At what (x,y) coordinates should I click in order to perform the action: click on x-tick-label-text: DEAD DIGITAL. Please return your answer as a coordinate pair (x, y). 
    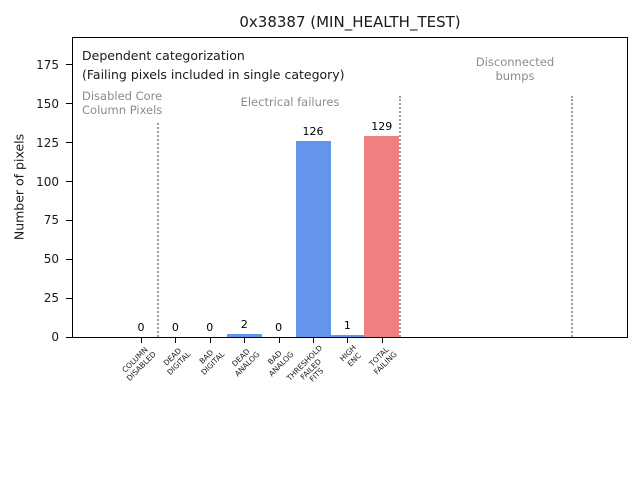
    Looking at the image, I should click on (177, 361).